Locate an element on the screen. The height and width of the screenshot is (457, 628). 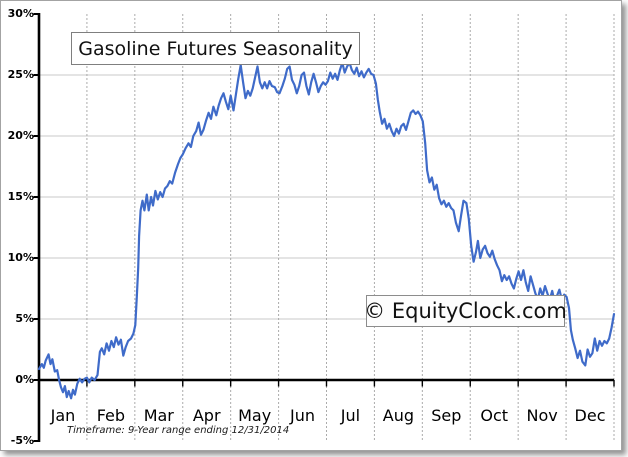
y-axis-tick-label: 20% is located at coordinates (20, 135).